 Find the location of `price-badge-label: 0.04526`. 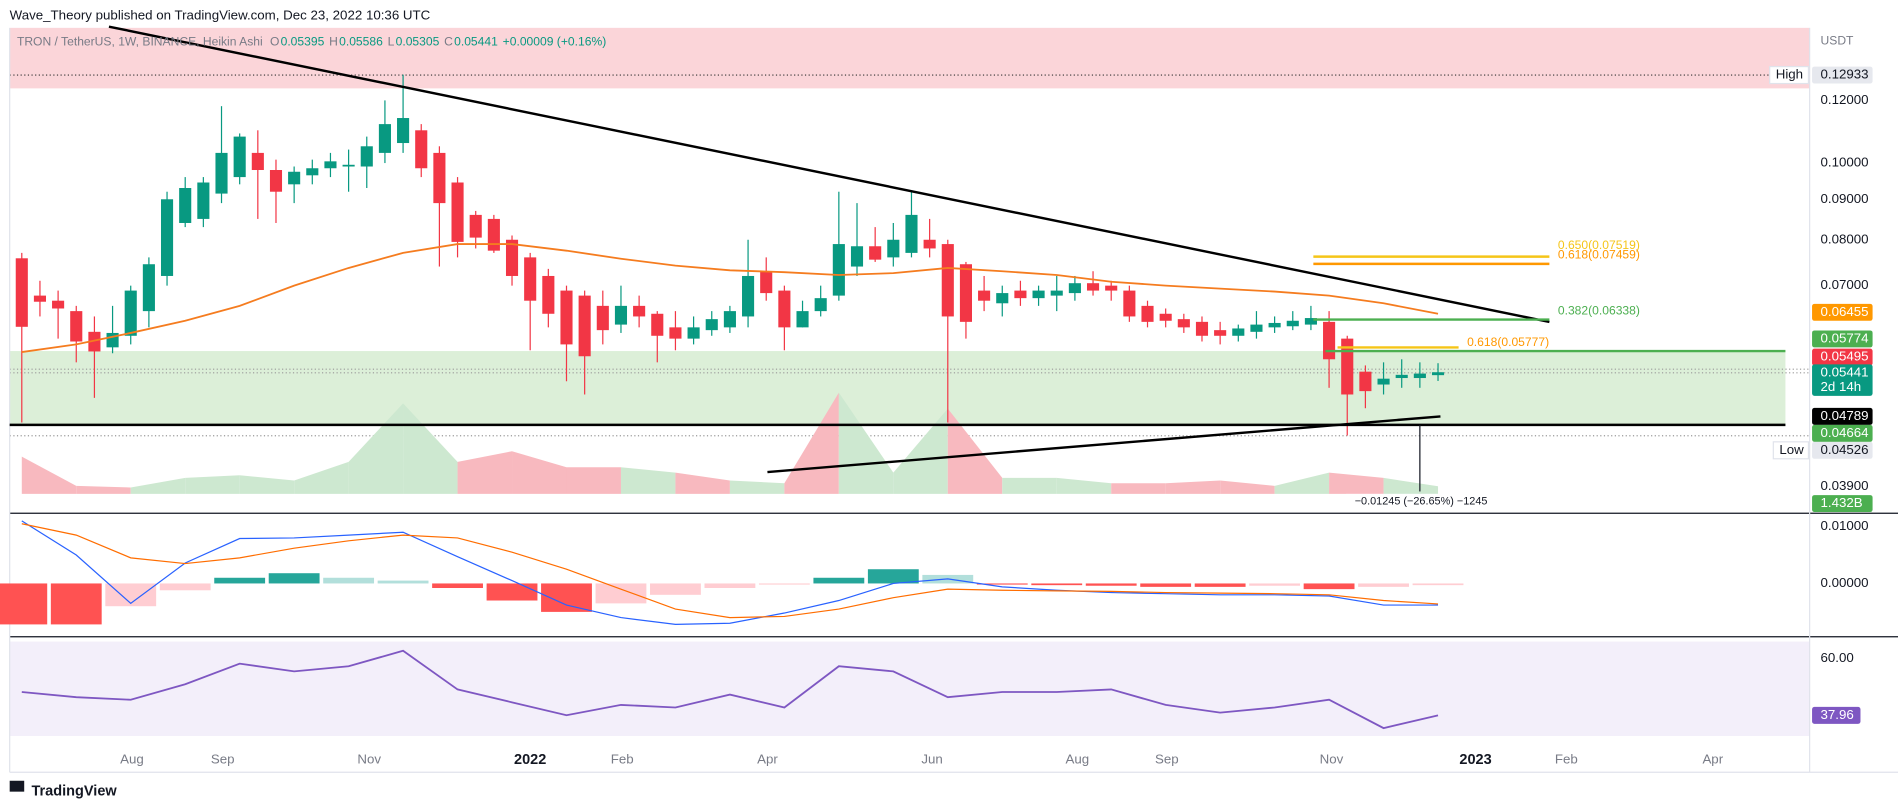

price-badge-label: 0.04526 is located at coordinates (1845, 449).